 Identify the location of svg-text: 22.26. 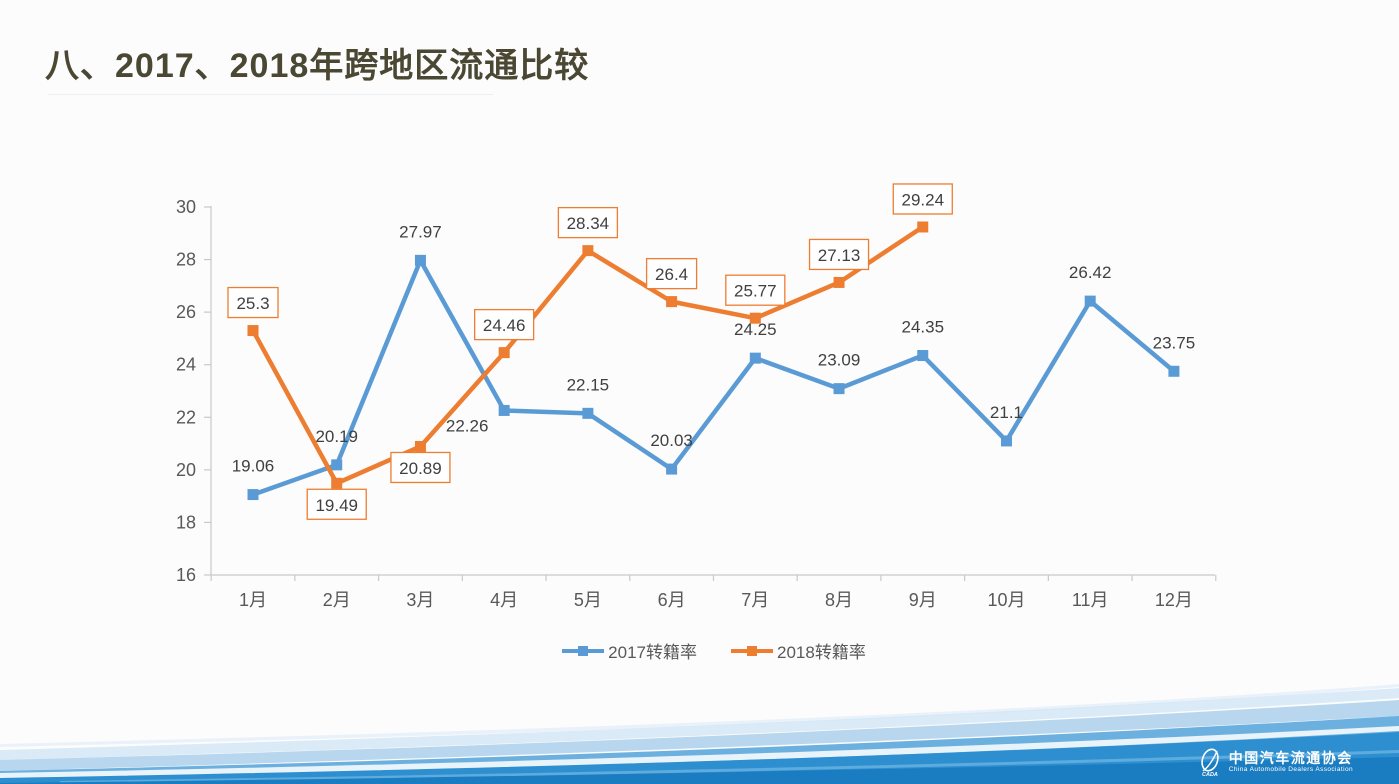
(467, 425).